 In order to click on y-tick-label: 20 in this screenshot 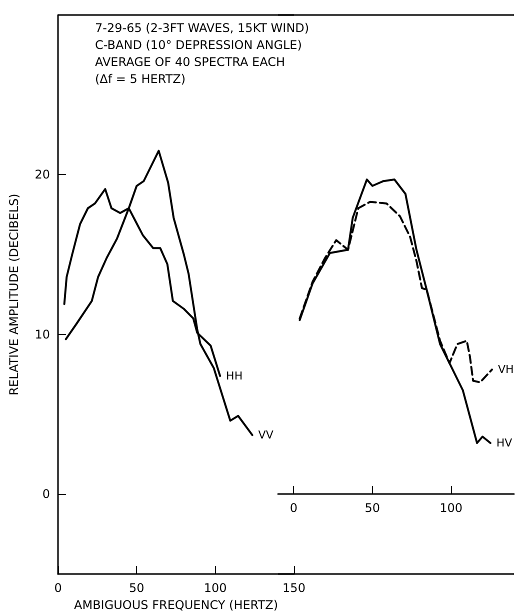, I will do `click(42, 175)`.